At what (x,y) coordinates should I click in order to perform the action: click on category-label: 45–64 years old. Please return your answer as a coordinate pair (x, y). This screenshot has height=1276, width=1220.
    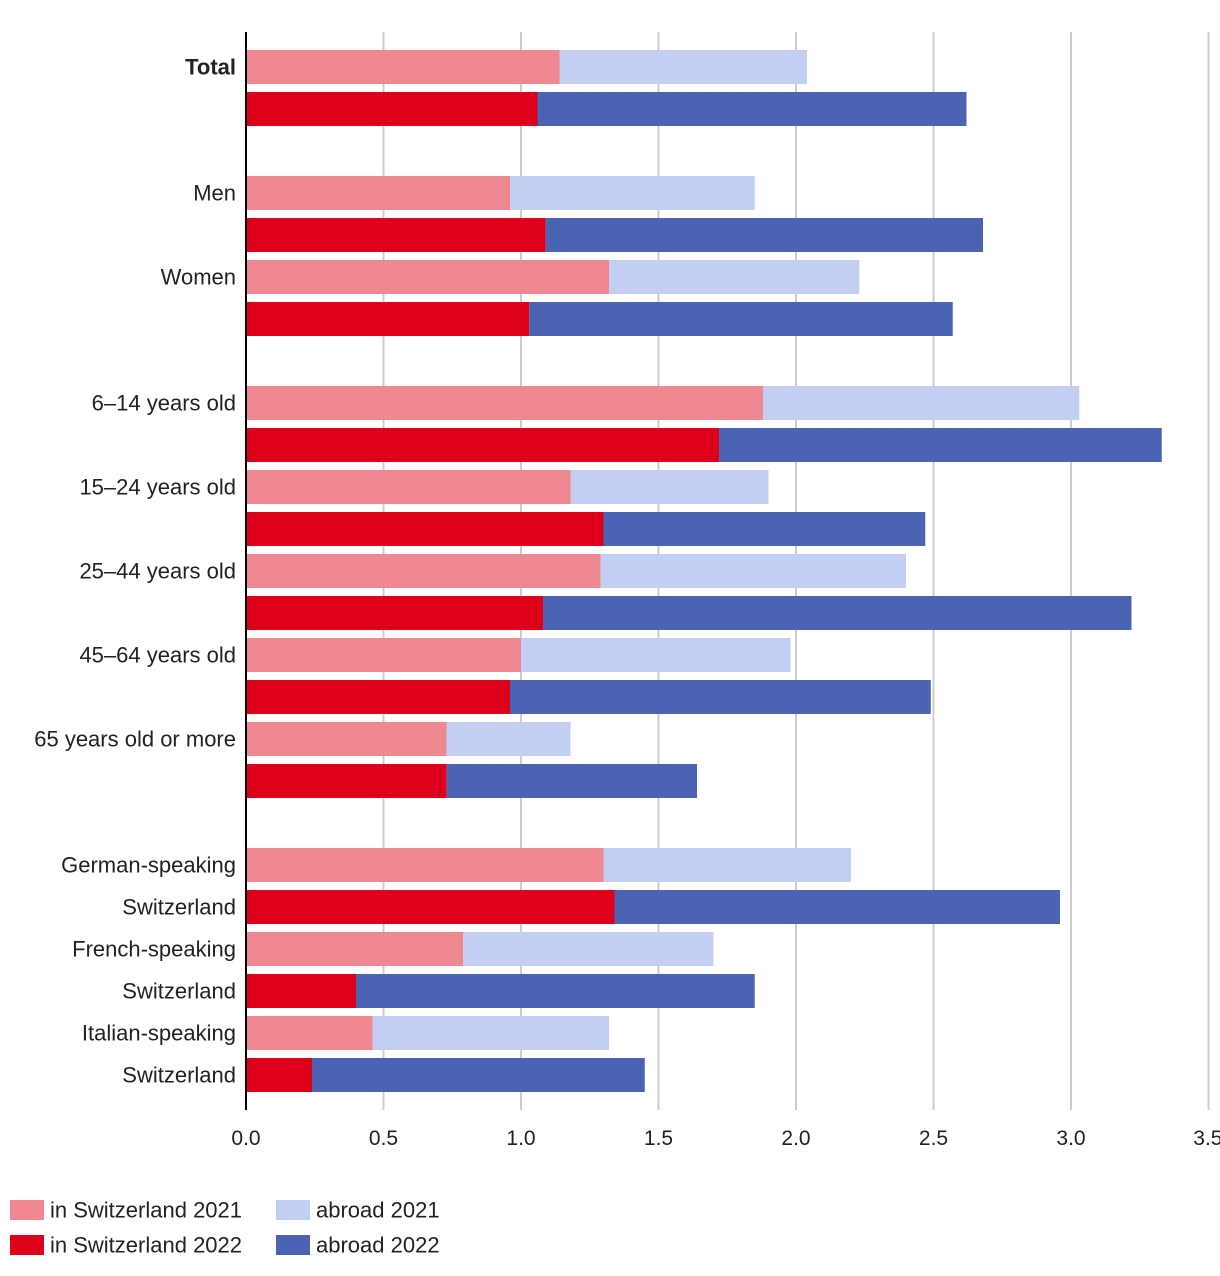
    Looking at the image, I should click on (157, 655).